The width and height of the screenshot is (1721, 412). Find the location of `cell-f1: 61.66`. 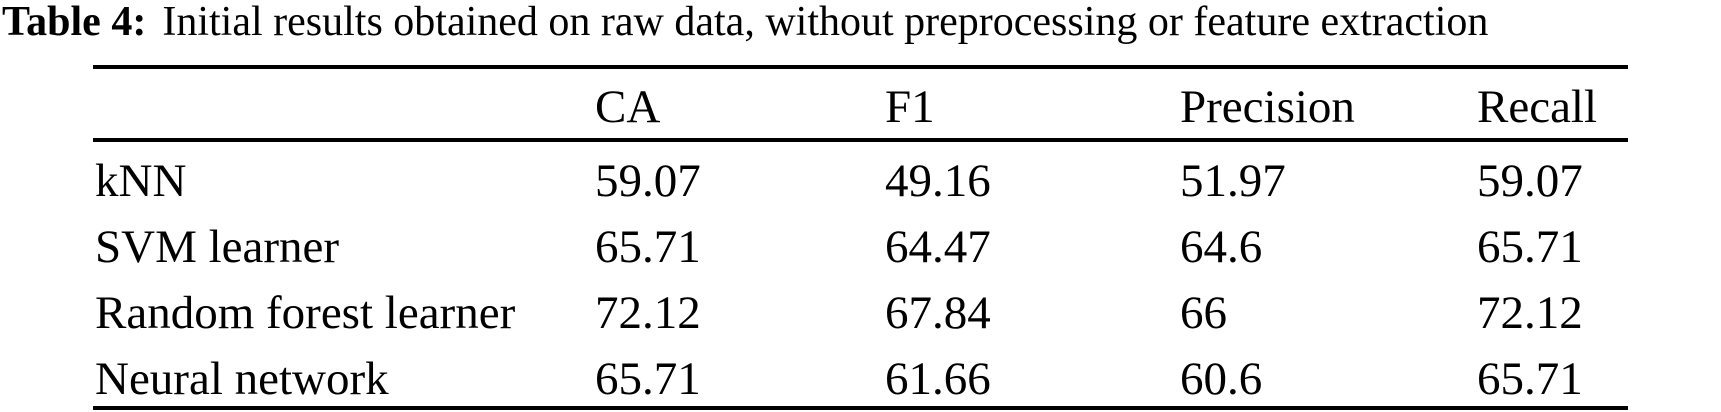

cell-f1: 61.66 is located at coordinates (938, 379).